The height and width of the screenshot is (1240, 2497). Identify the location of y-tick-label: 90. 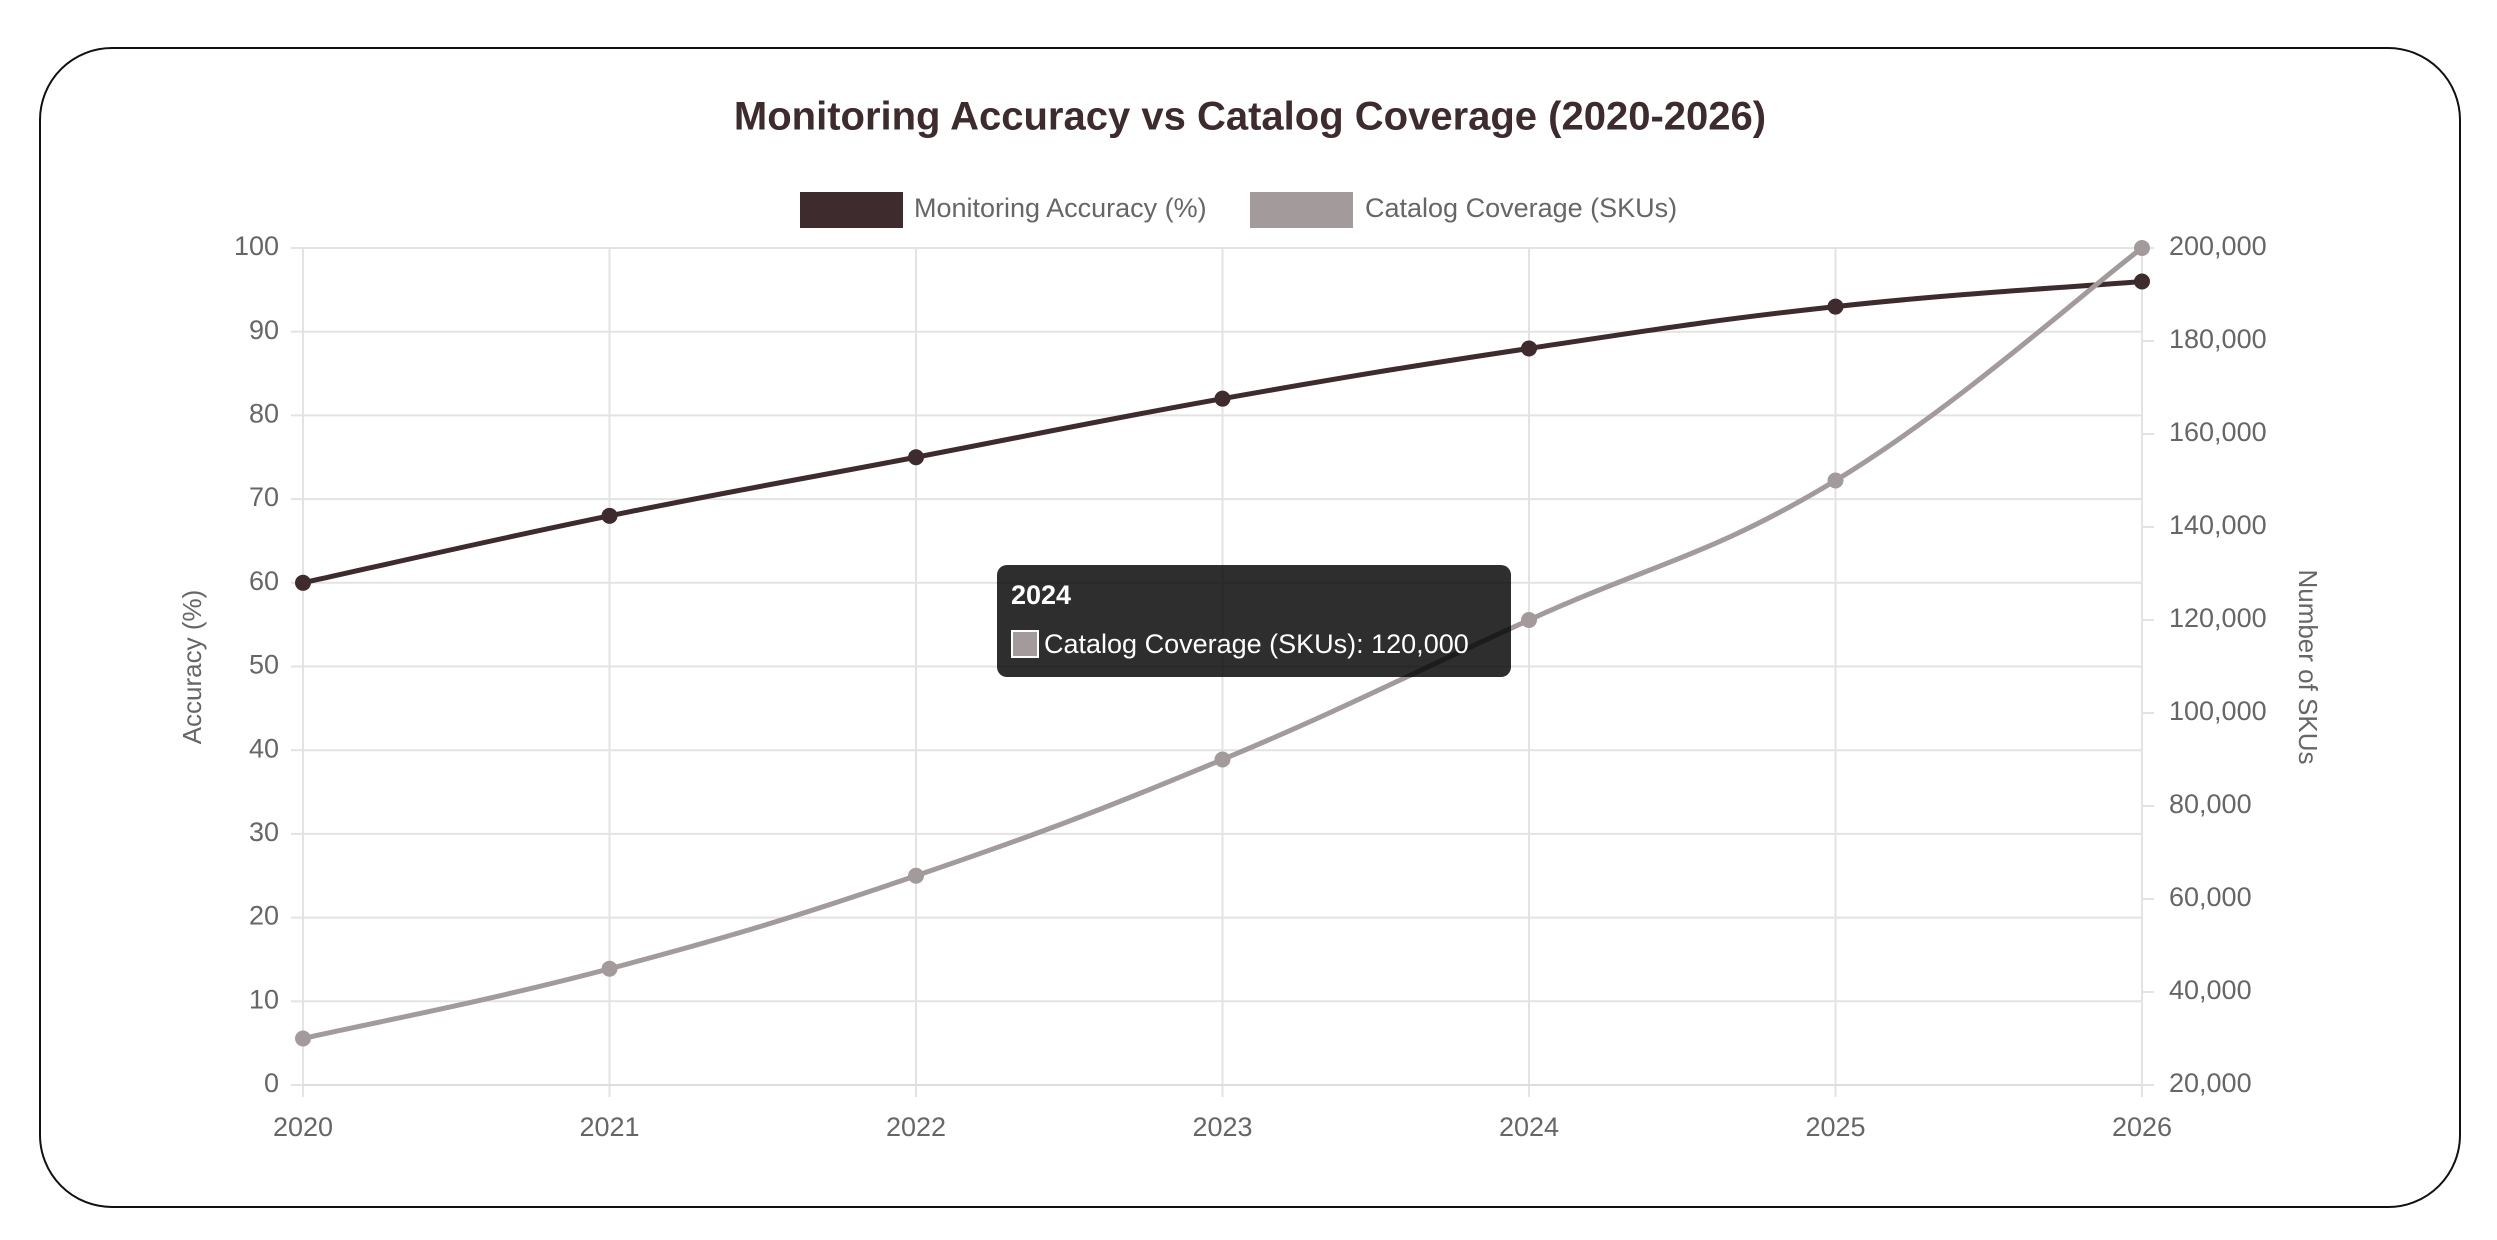
(264, 330).